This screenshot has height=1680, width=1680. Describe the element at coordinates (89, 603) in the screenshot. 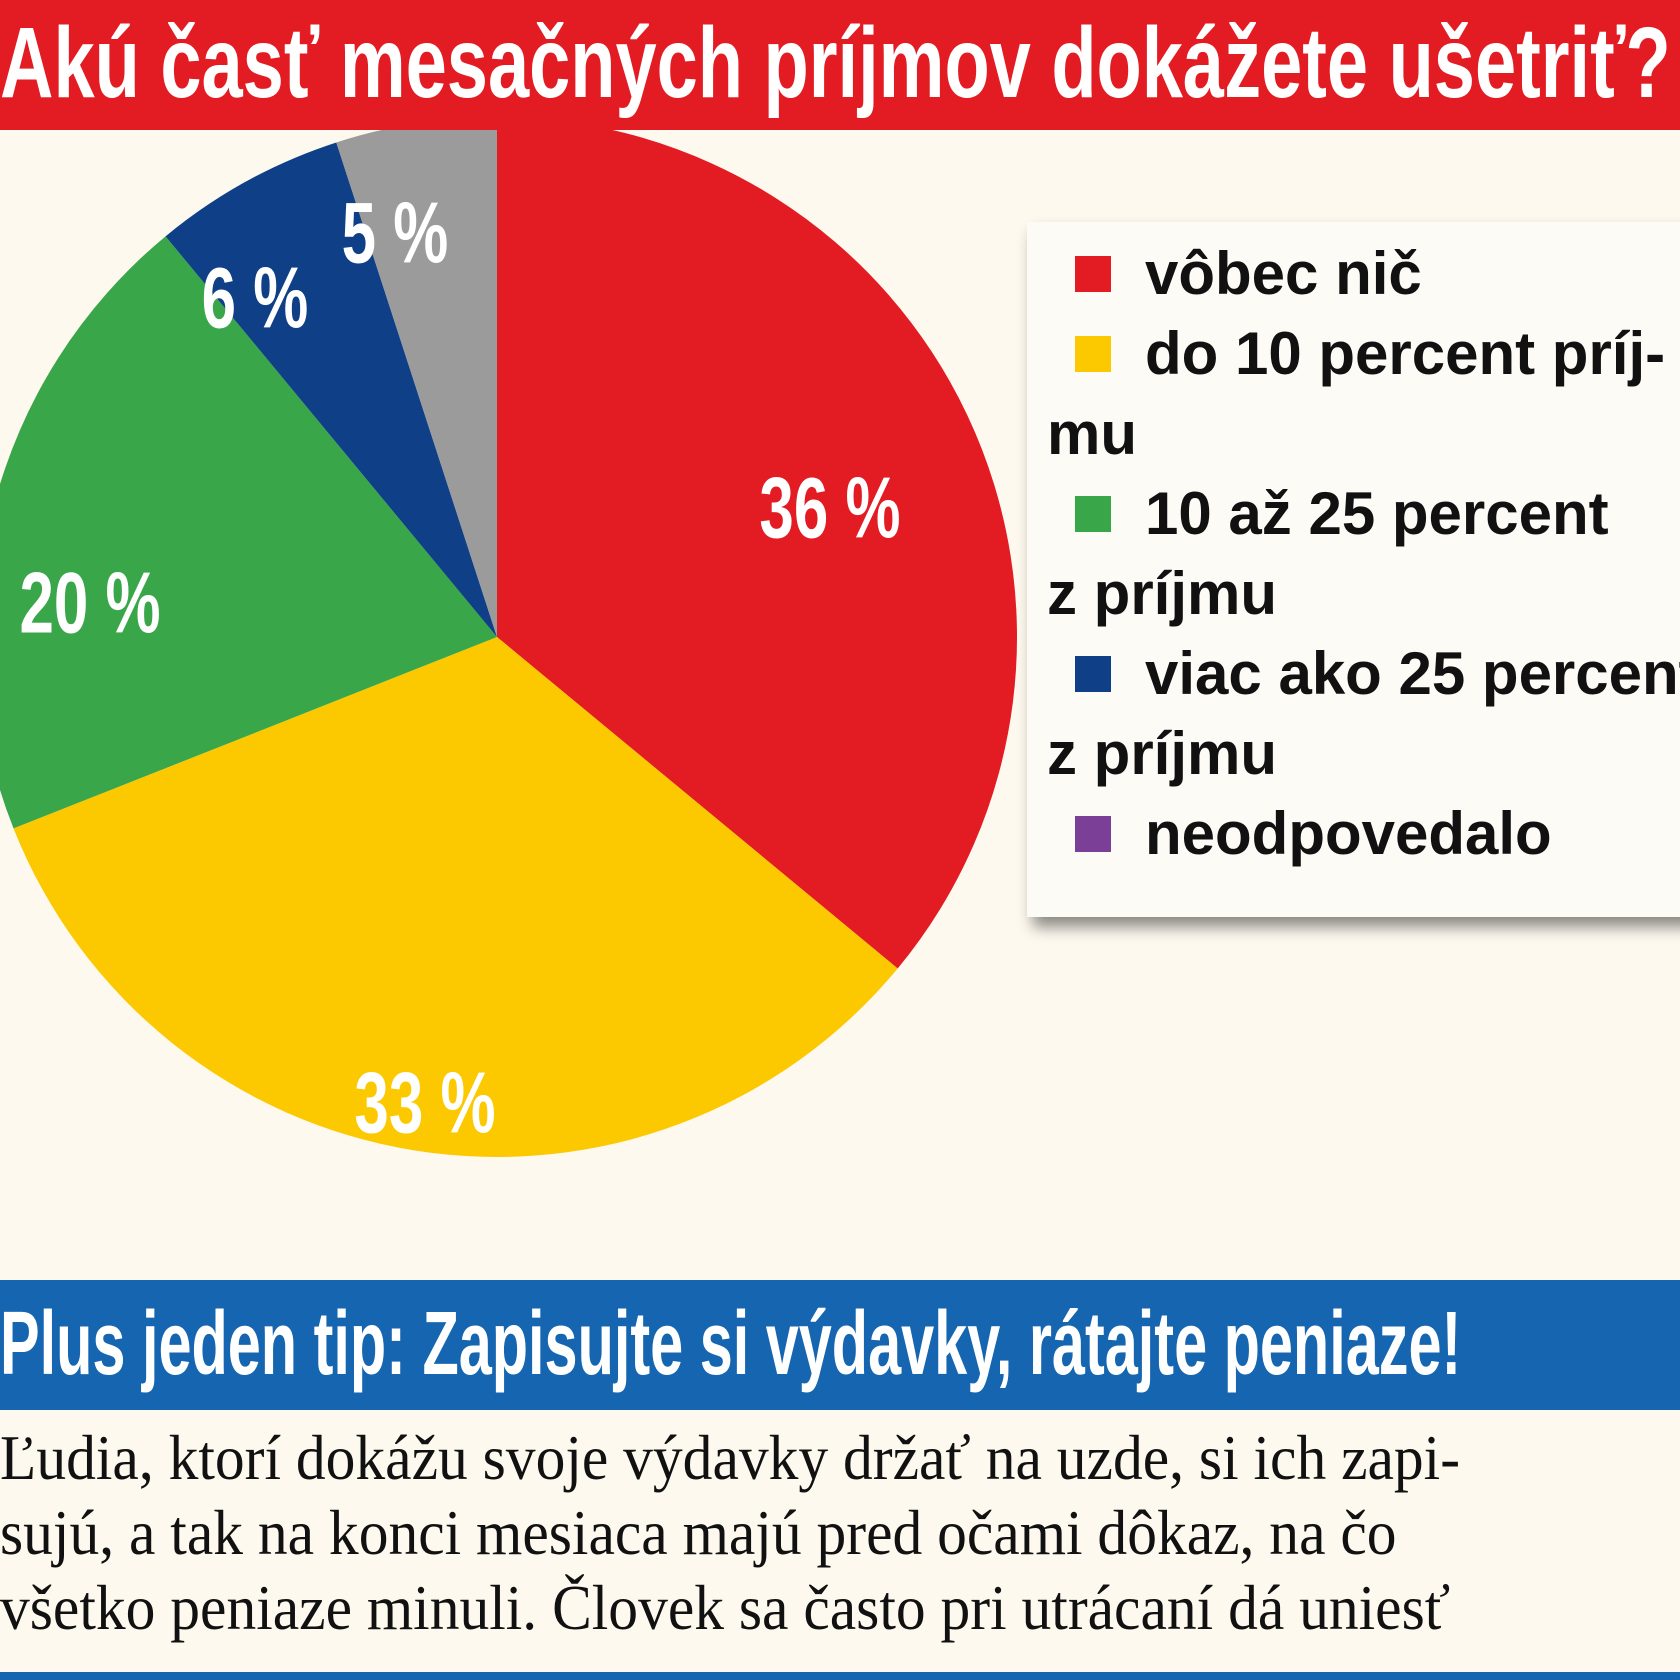

I see `slice-label-3: 20 %` at that location.